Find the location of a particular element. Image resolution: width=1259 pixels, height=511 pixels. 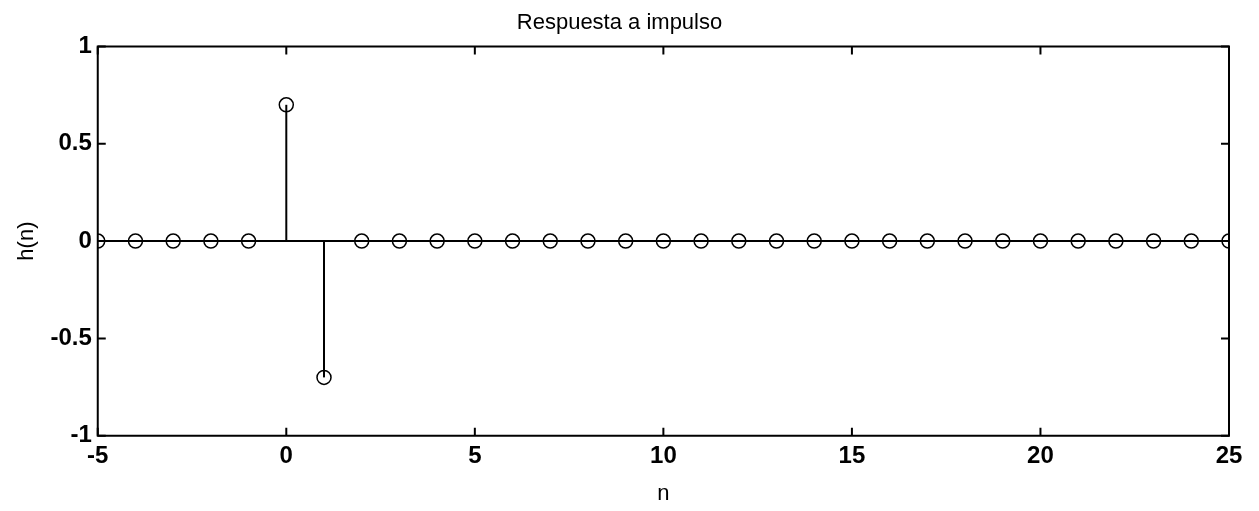

x-tick-label: 25 is located at coordinates (1229, 454).